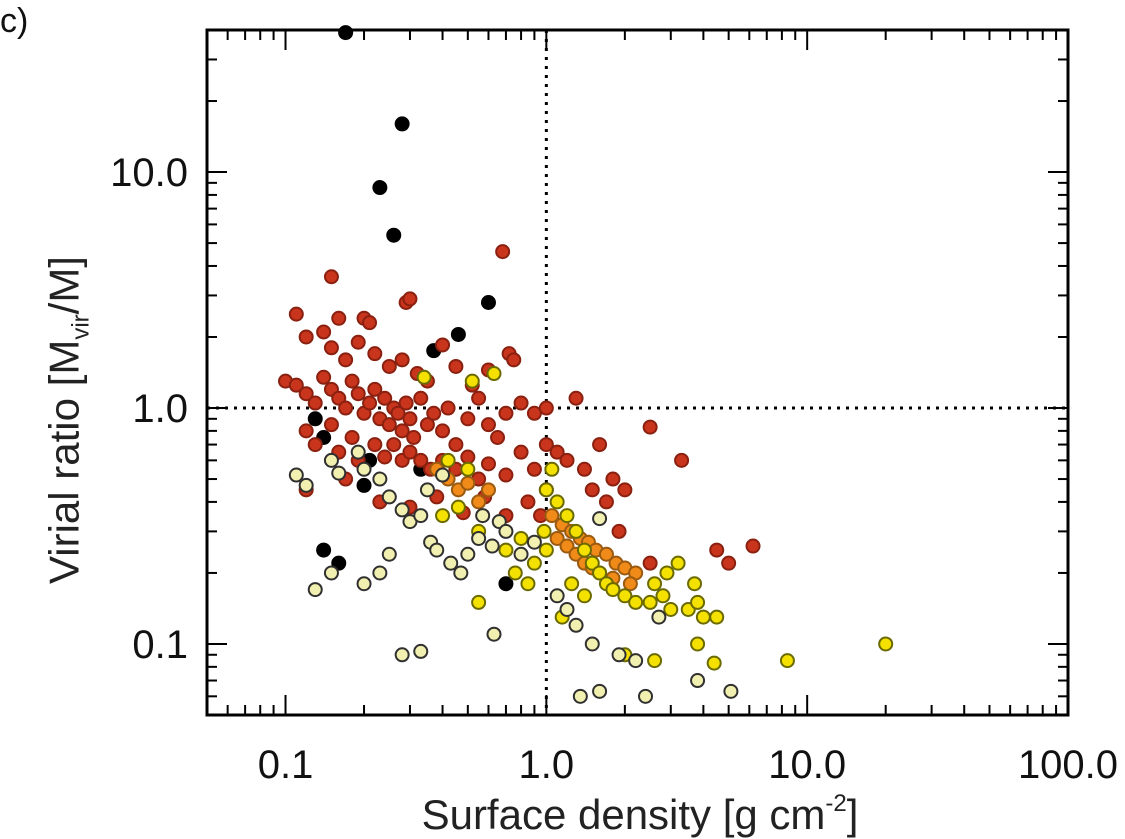 The image size is (1125, 839). I want to click on x-tick-label: 100.0, so click(1068, 765).